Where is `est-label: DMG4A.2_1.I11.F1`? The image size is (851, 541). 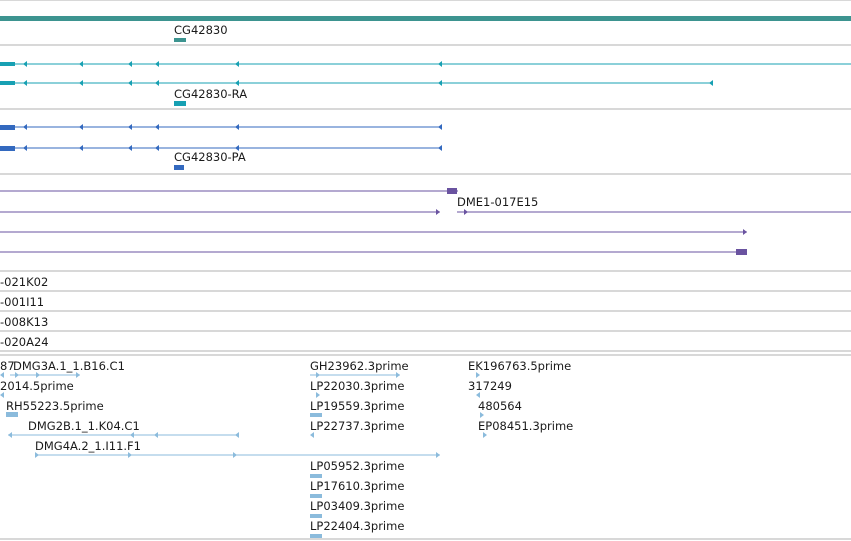 est-label: DMG4A.2_1.I11.F1 is located at coordinates (88, 446).